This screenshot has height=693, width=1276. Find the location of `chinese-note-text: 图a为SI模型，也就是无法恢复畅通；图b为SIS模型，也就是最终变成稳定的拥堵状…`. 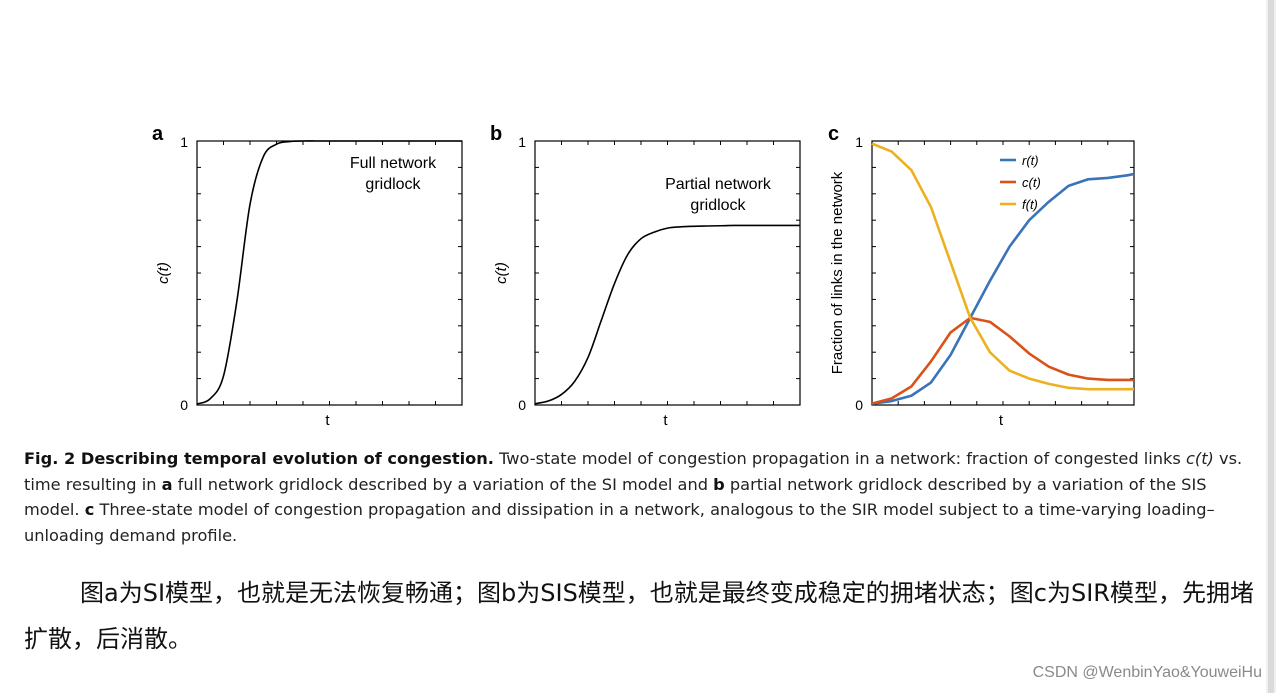

chinese-note-text: 图a为SI模型，也就是无法恢复畅通；图b为SIS模型，也就是最终变成稳定的拥堵状… is located at coordinates (639, 616).